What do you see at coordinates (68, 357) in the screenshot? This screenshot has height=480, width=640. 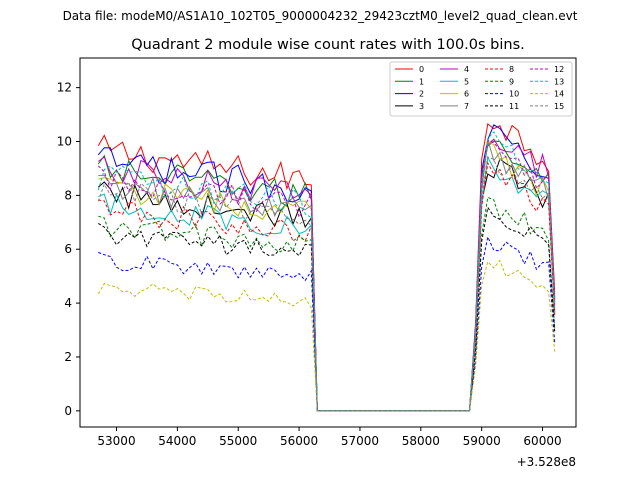 I see `y-tick-label: 2` at bounding box center [68, 357].